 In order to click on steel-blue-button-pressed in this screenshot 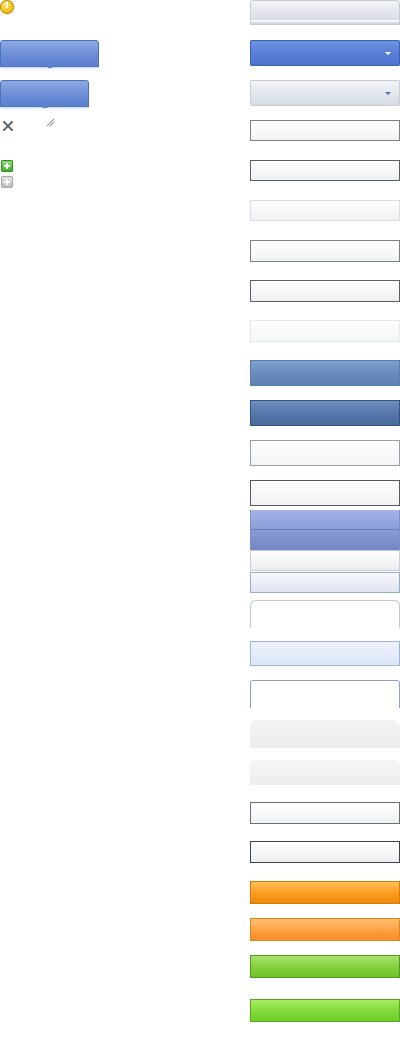, I will do `click(325, 413)`.